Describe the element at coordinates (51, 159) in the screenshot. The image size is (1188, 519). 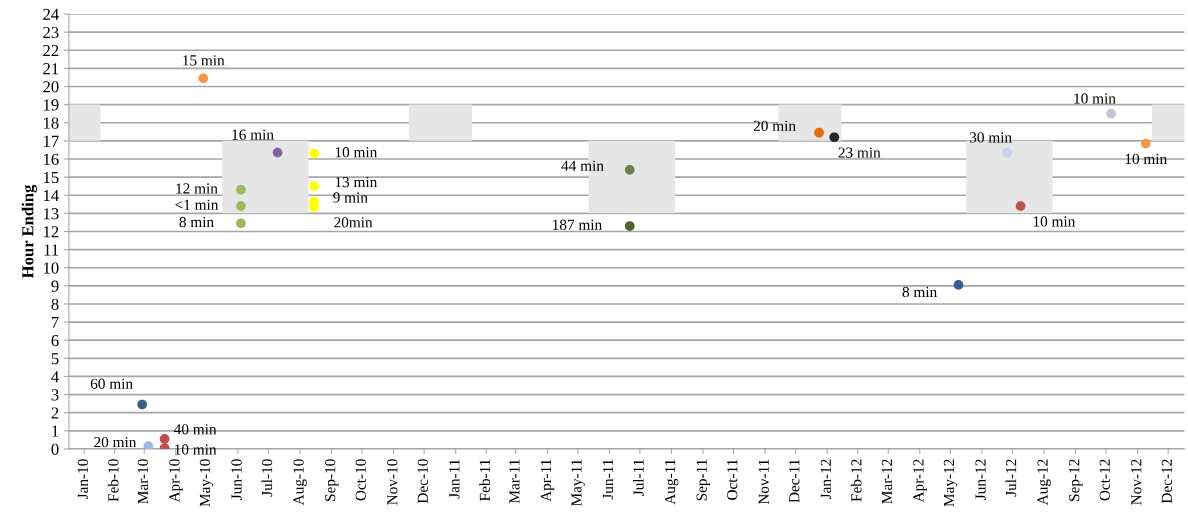
I see `y-tick-label: 16` at that location.